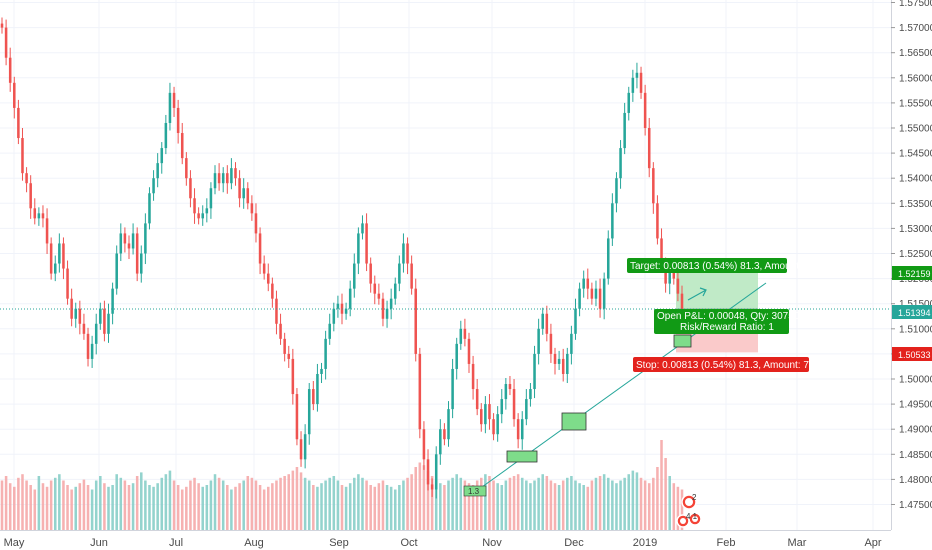 This screenshot has width=932, height=550. I want to click on stop-label: Stop: 0.00813 (0.54%) 81.3, Amount: 750, so click(726, 364).